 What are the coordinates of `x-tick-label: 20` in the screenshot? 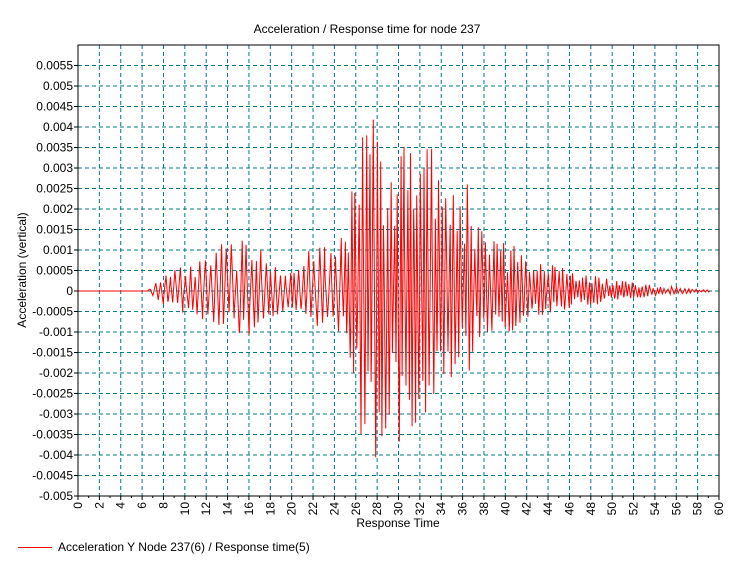 It's located at (292, 509).